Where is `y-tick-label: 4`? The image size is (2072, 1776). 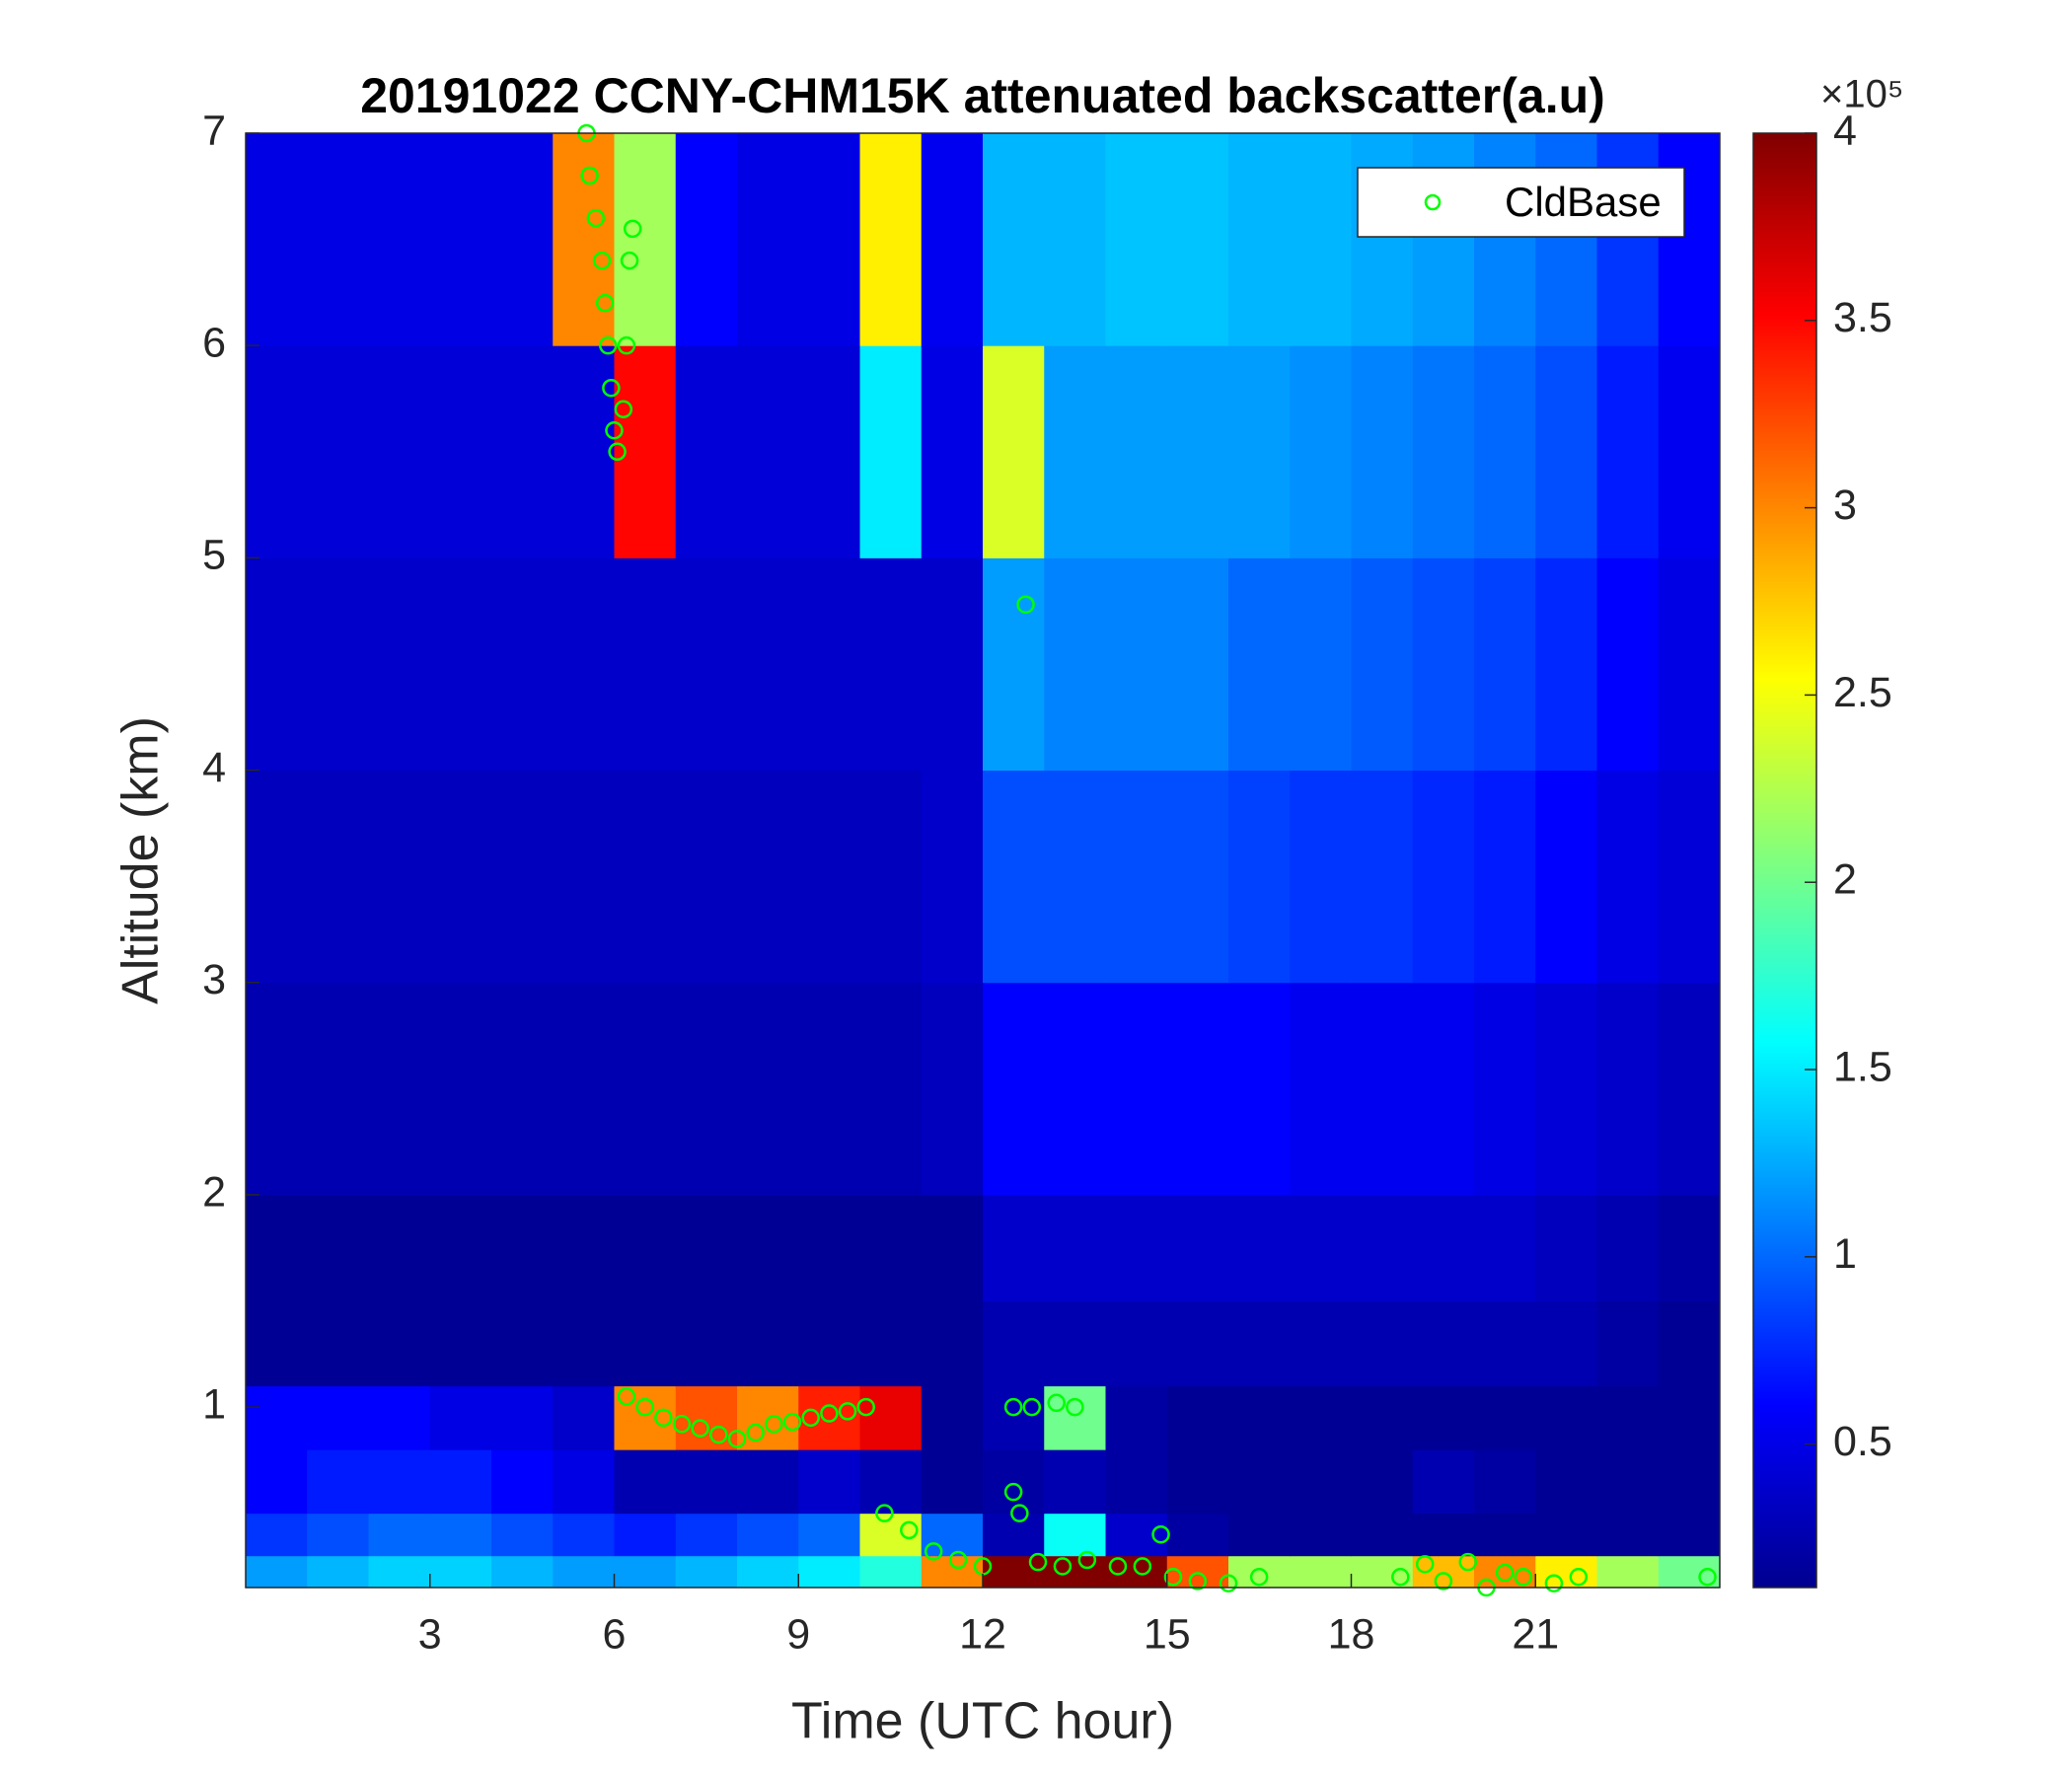
y-tick-label: 4 is located at coordinates (214, 768).